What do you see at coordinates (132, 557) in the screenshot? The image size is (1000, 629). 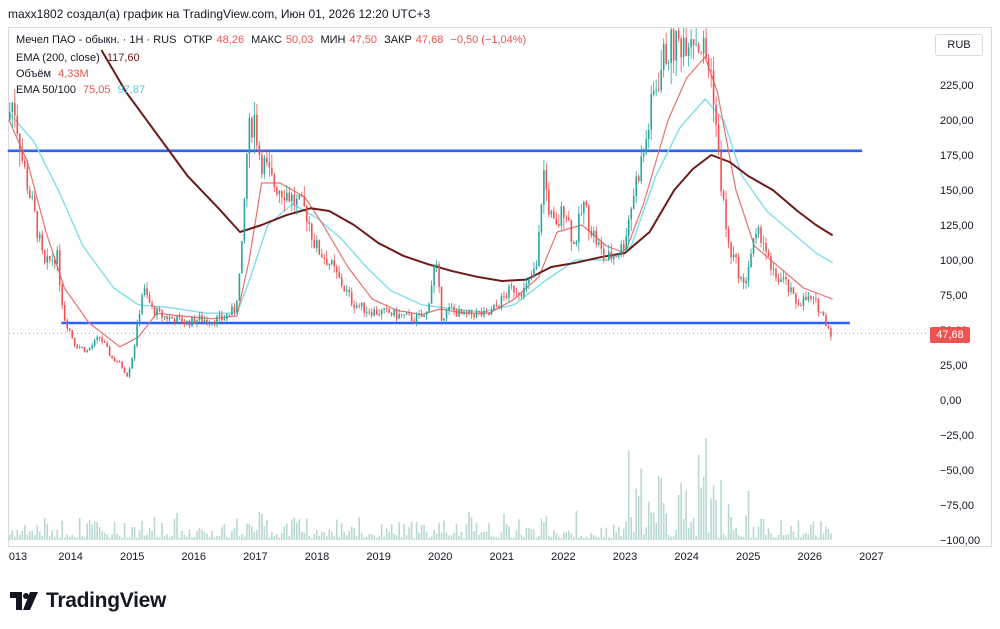 I see `x-tick-label: 2015` at bounding box center [132, 557].